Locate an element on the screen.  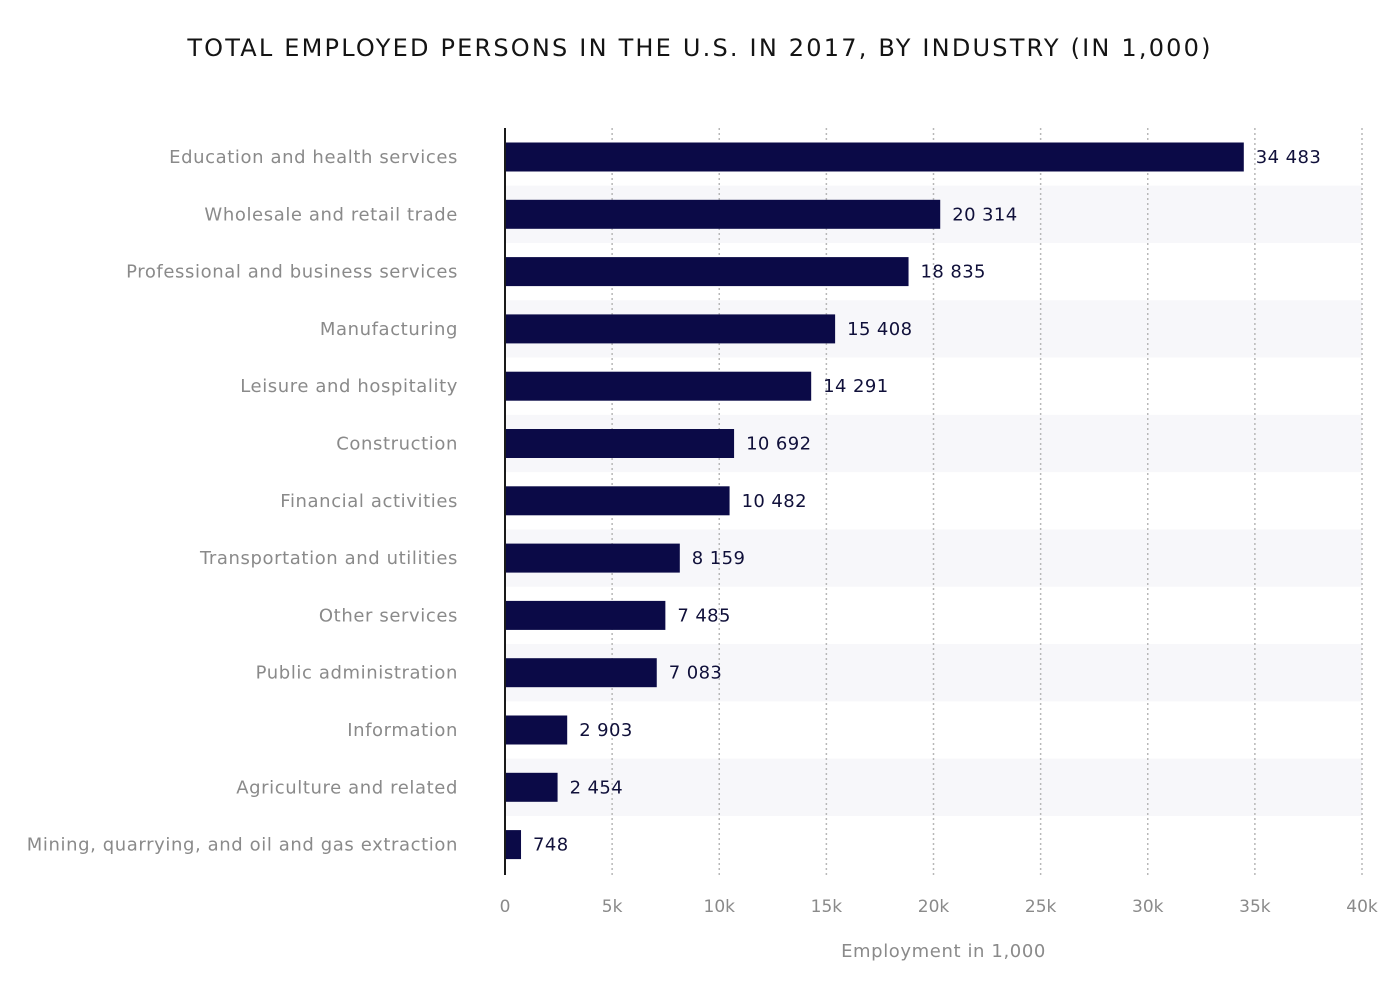
x-tick-label: 20k is located at coordinates (934, 907).